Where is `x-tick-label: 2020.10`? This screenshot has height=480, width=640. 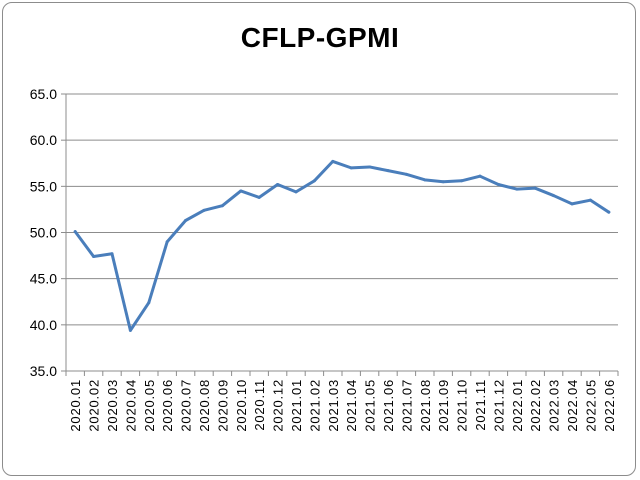 x-tick-label: 2020.10 is located at coordinates (241, 405).